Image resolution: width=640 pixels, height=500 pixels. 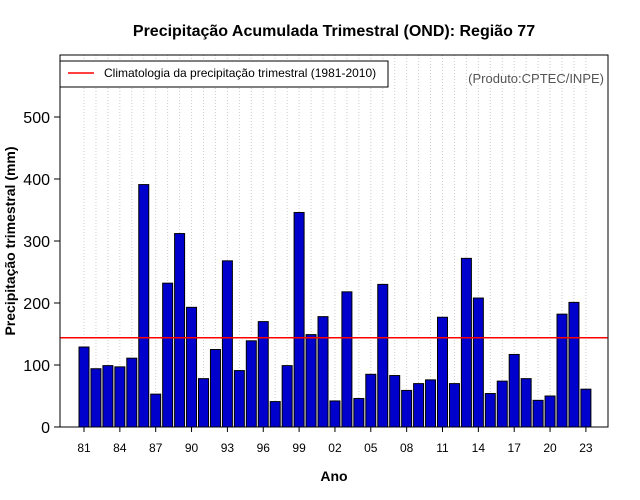 I want to click on x-tick-label: 11, so click(x=442, y=448).